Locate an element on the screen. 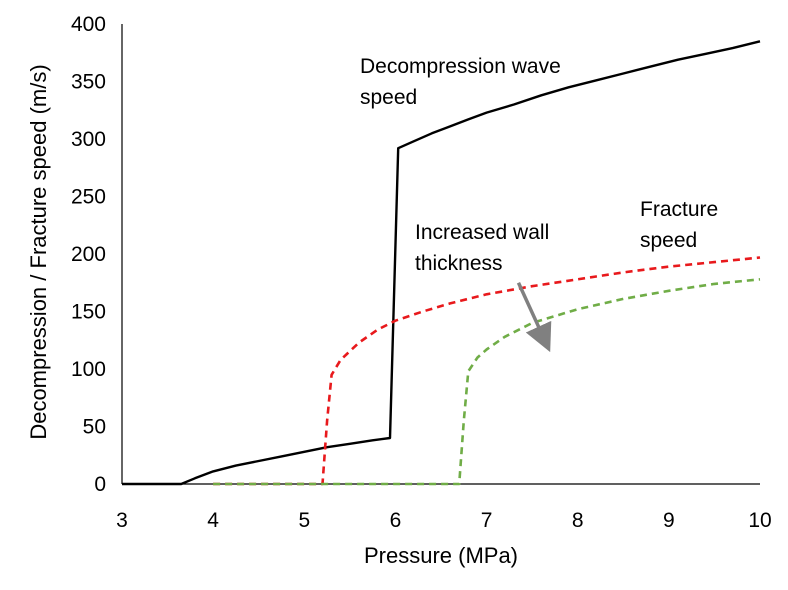 The height and width of the screenshot is (590, 788). annotation-line: Fracture is located at coordinates (679, 209).